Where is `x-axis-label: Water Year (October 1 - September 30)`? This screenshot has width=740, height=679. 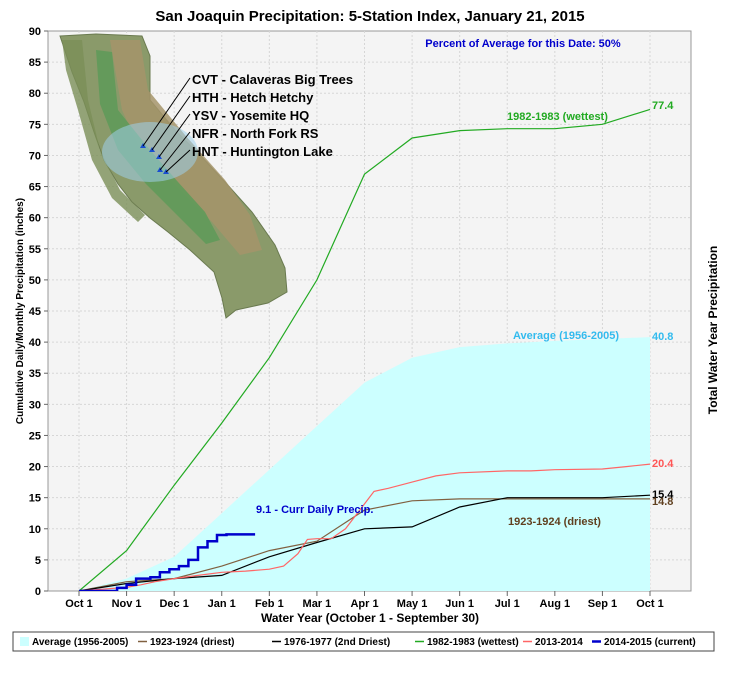
x-axis-label: Water Year (October 1 - September 30) is located at coordinates (370, 618).